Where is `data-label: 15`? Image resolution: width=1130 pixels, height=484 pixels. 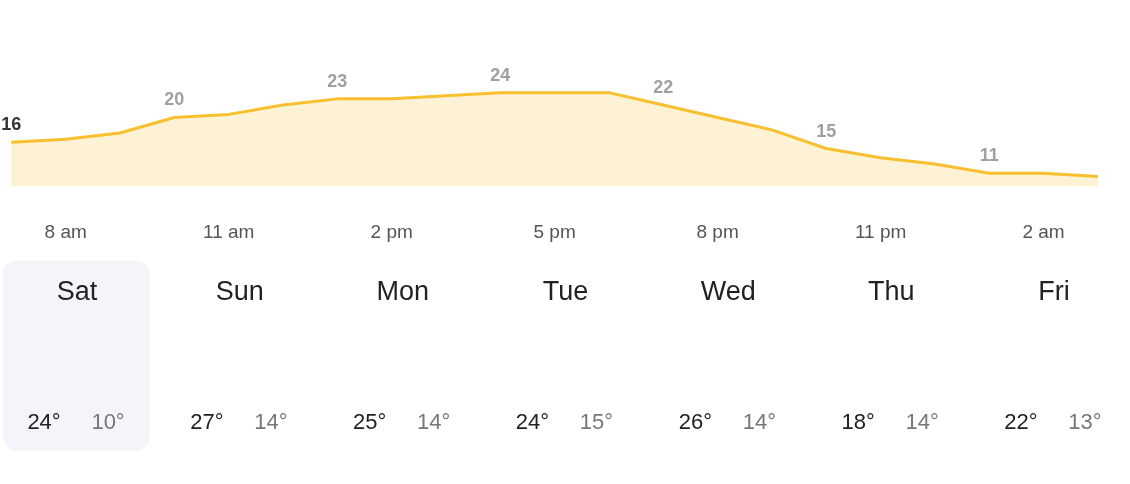
data-label: 15 is located at coordinates (826, 130).